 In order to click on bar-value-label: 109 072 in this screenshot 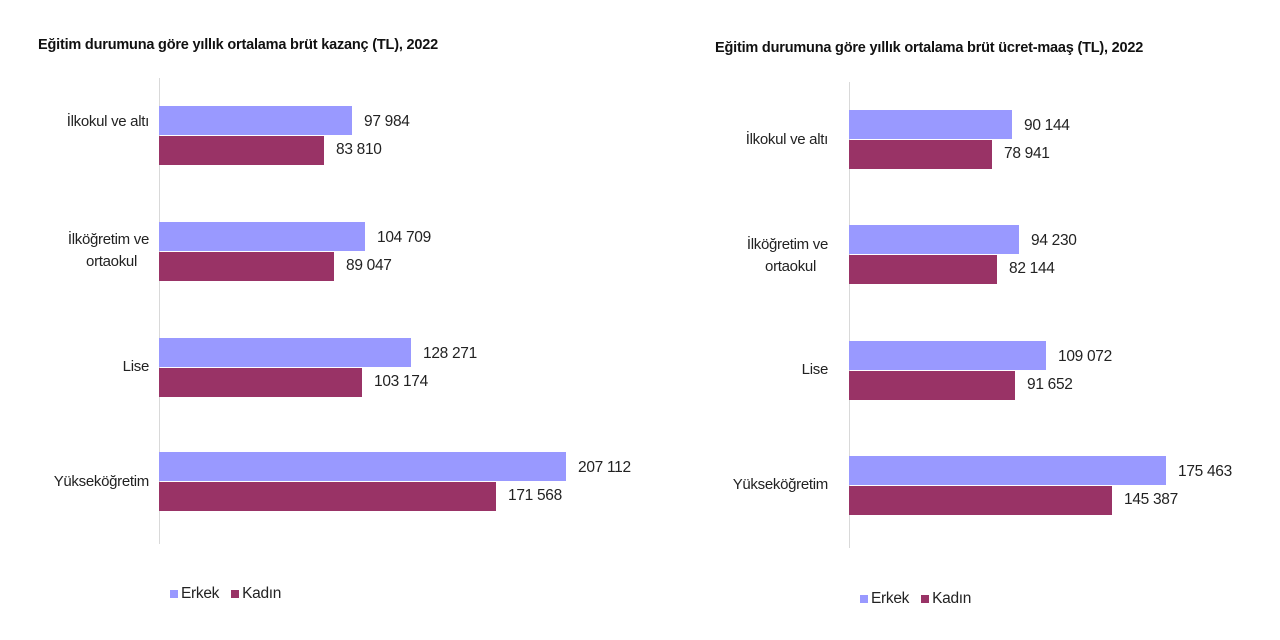, I will do `click(1085, 356)`.